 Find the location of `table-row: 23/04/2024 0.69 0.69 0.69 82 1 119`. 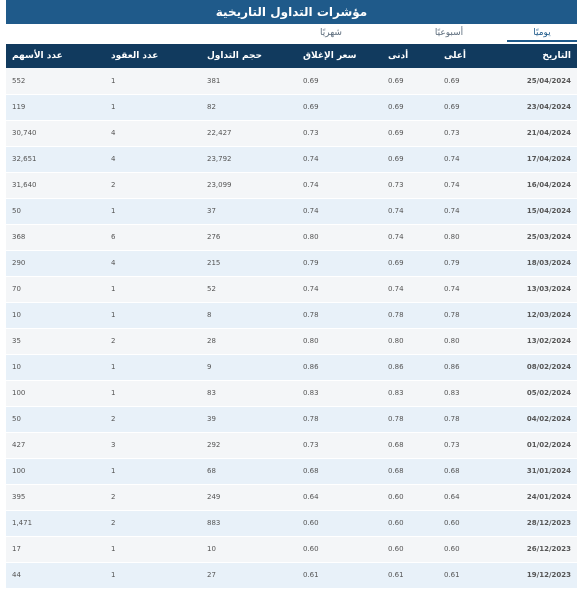

table-row: 23/04/2024 0.69 0.69 0.69 82 1 119 is located at coordinates (291, 107).